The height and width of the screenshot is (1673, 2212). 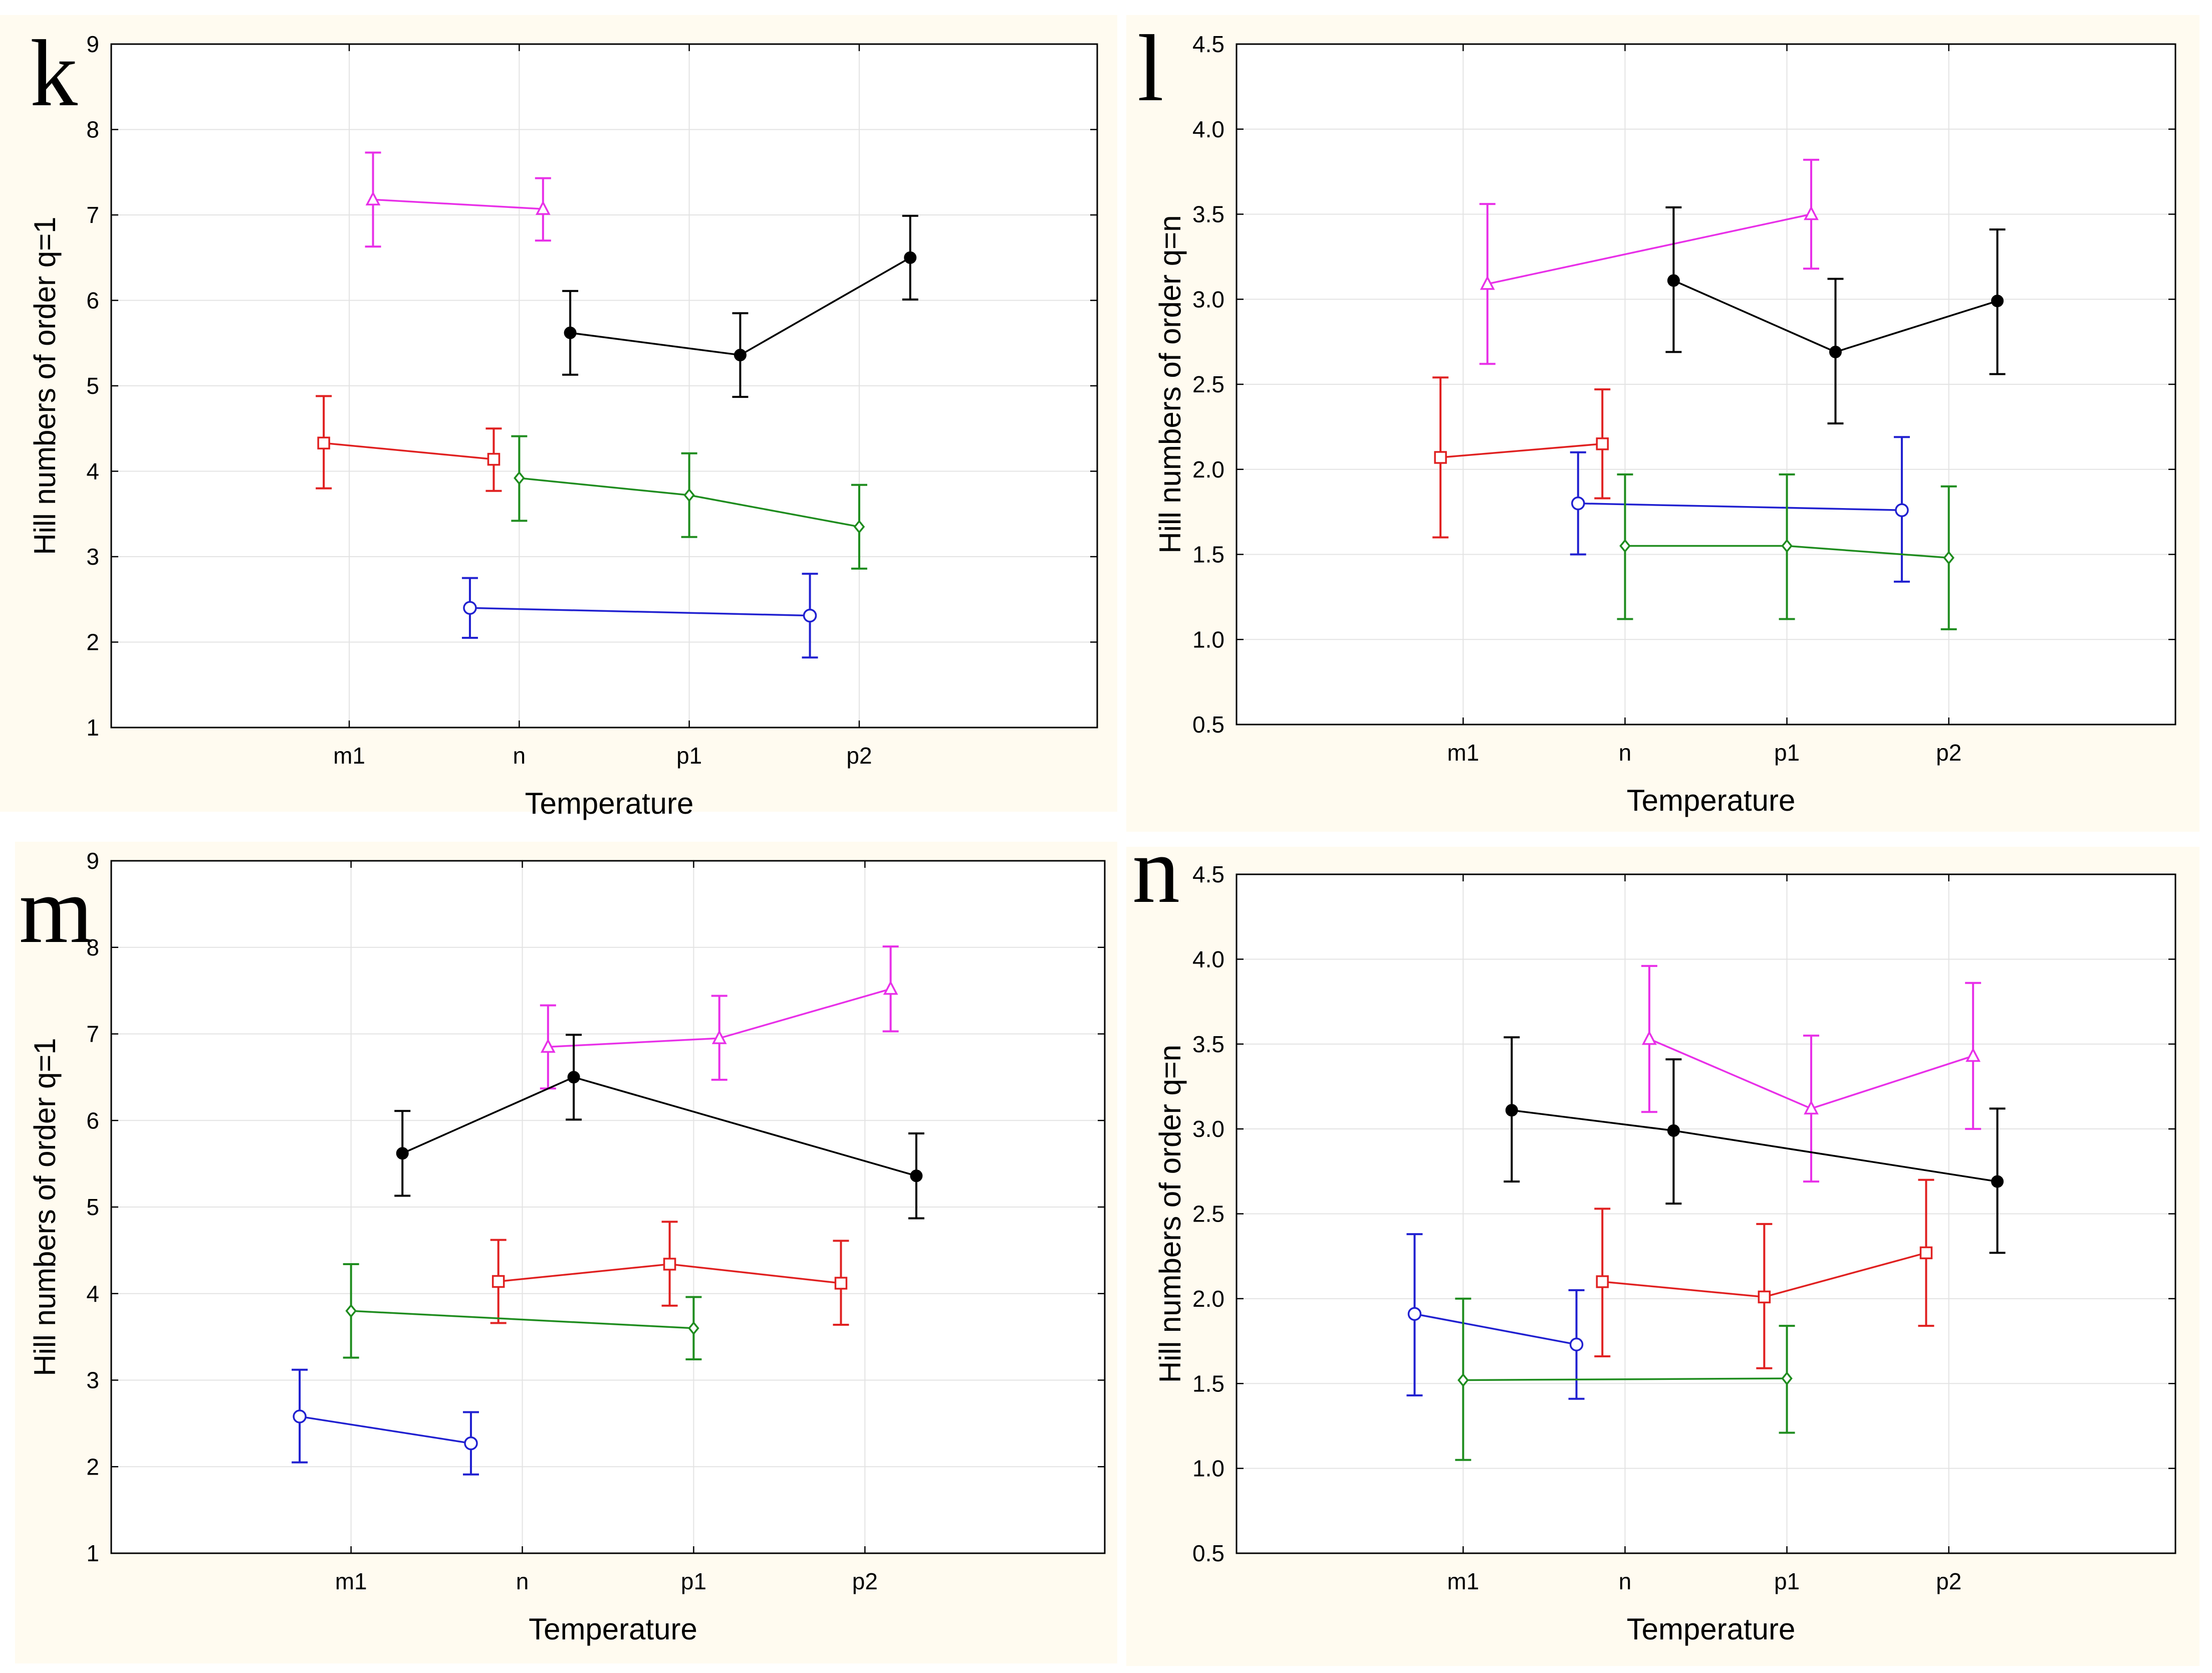 I want to click on y-tick-label: 2.0, so click(x=1208, y=469).